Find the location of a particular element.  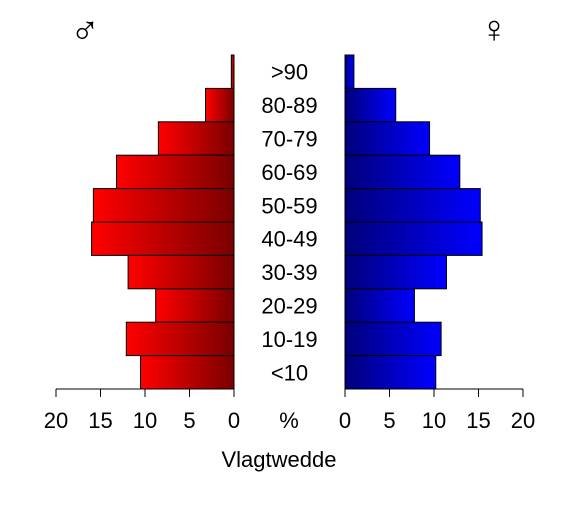

category-label-7: 20-29 is located at coordinates (289, 306).